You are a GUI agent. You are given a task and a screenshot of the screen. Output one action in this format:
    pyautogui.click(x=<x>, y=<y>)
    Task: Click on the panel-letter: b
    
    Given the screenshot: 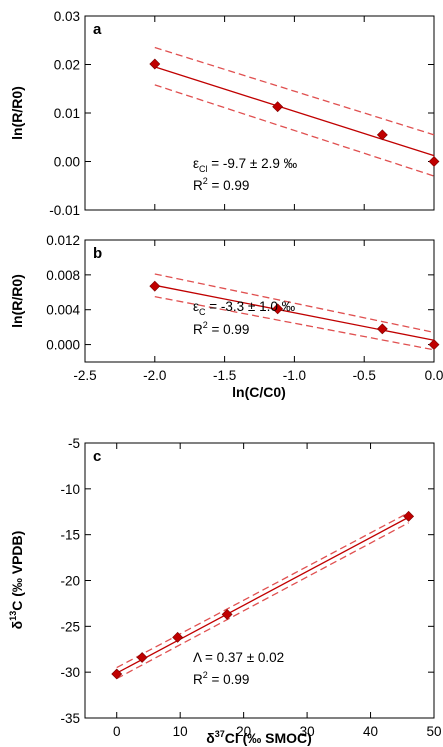 What is the action you would take?
    pyautogui.click(x=97, y=253)
    